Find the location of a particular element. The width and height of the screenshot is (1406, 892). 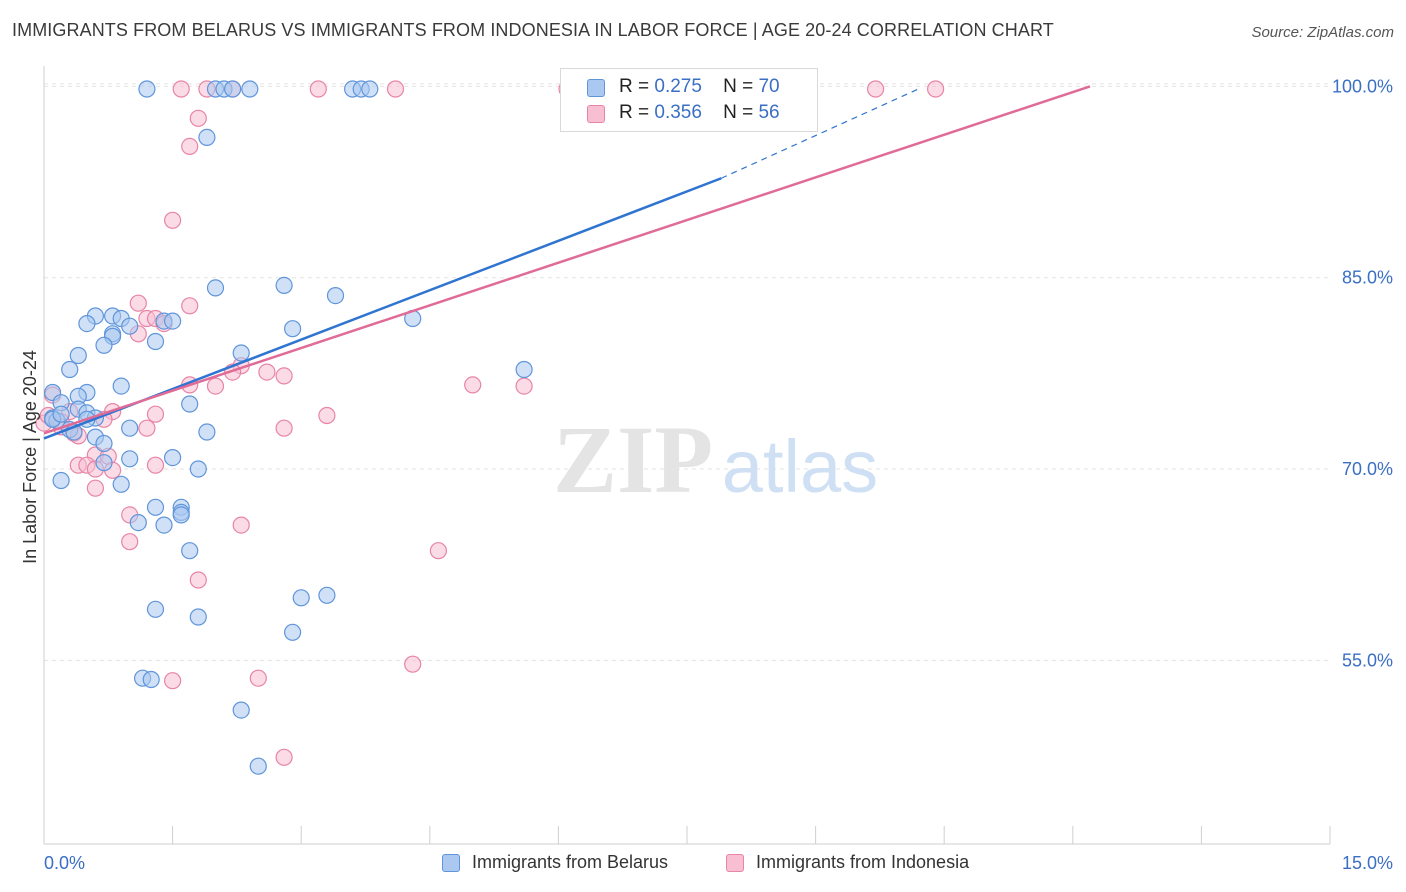

legend-r-belarus: 0.275 is located at coordinates (678, 86).